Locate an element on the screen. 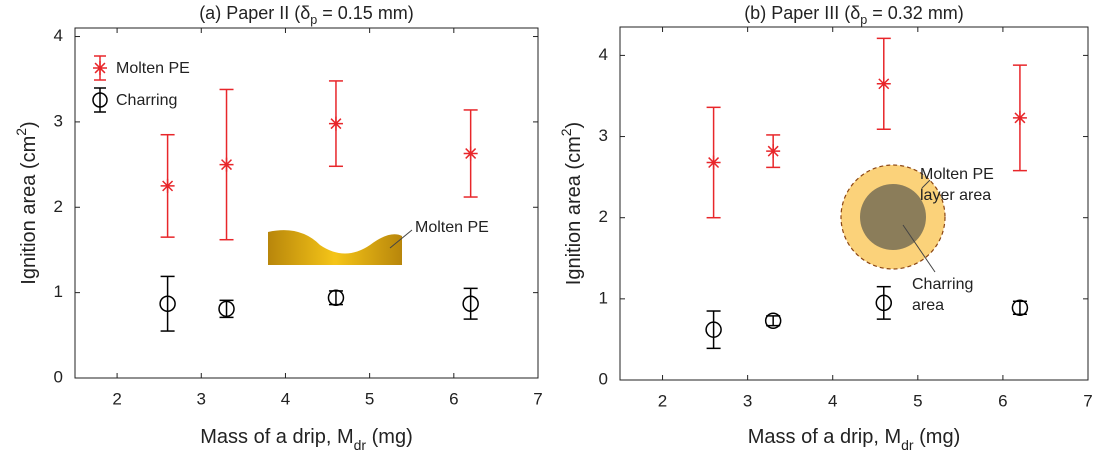 The width and height of the screenshot is (1106, 460). legend-label: Molten PE is located at coordinates (153, 68).